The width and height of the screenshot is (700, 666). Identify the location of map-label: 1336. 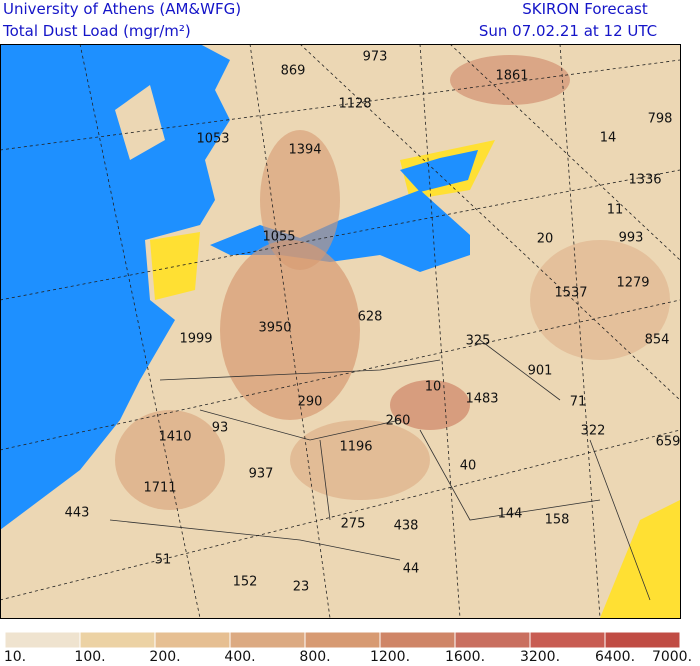
(644, 180).